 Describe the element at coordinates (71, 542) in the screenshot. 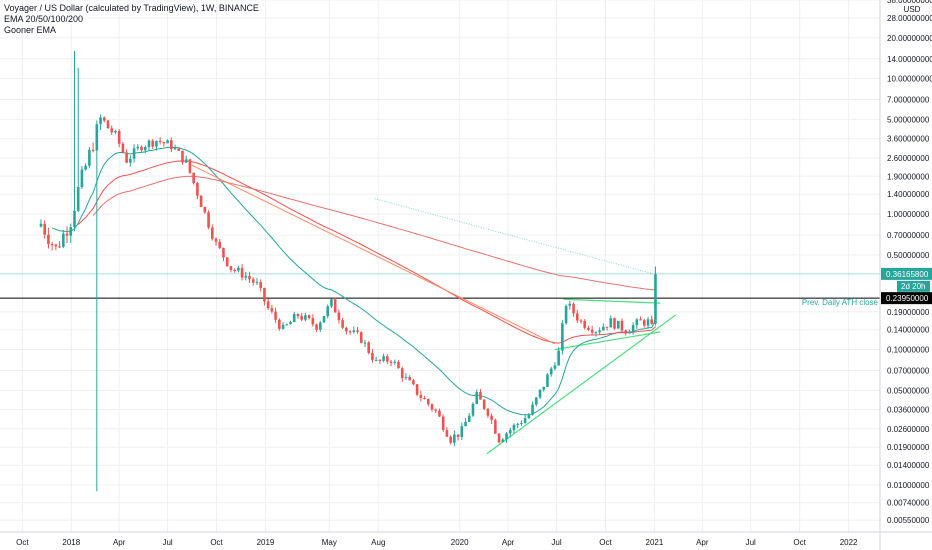

I see `time-tick-label: 2018` at that location.